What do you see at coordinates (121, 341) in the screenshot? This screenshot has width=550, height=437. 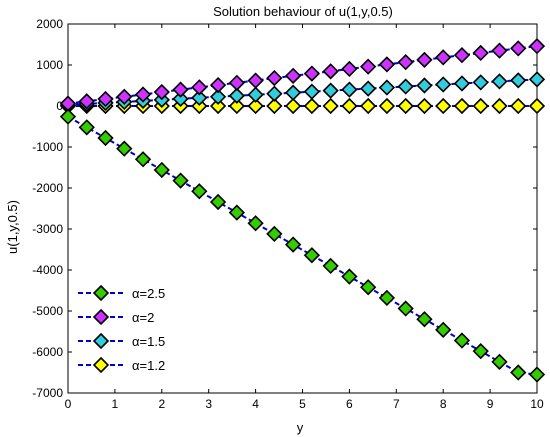 I see `legend-item: α=1.5` at bounding box center [121, 341].